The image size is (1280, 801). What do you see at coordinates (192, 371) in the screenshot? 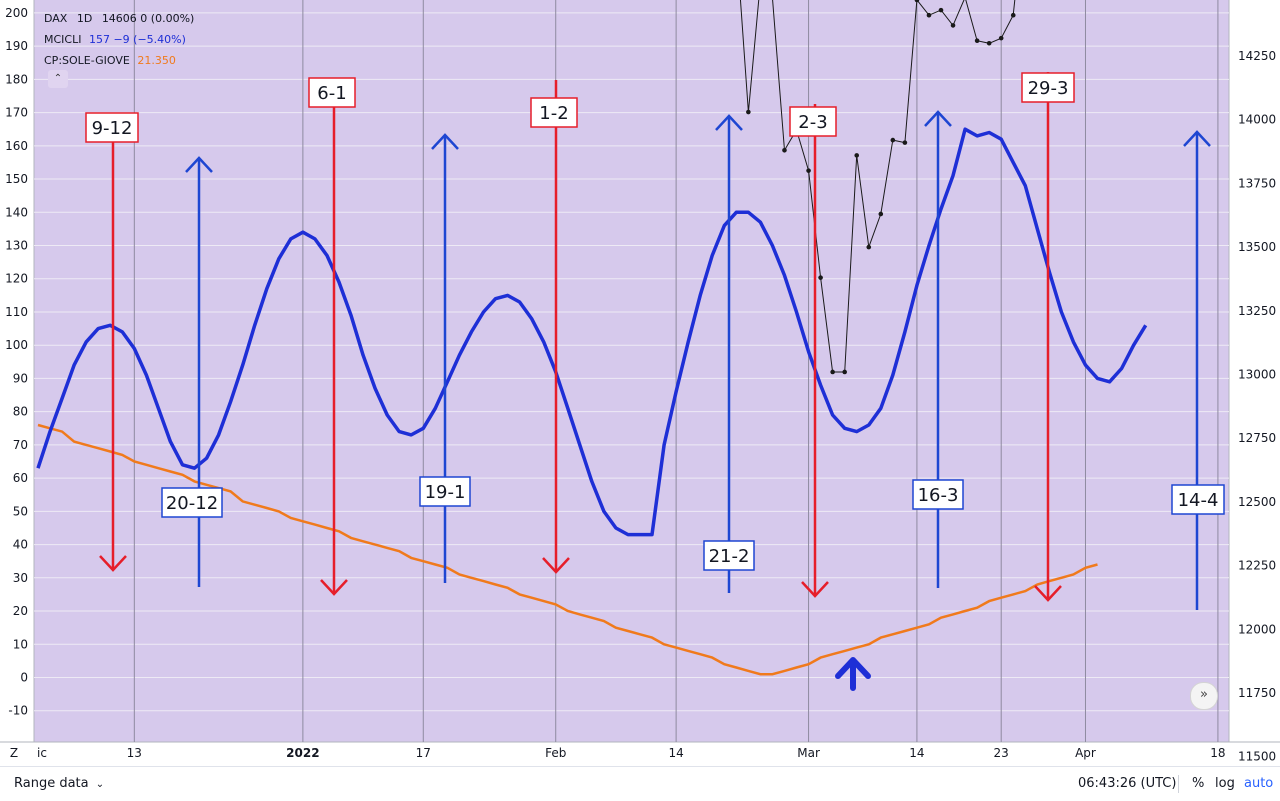
I see `cycle-marker-20-12: 20-12` at bounding box center [192, 371].